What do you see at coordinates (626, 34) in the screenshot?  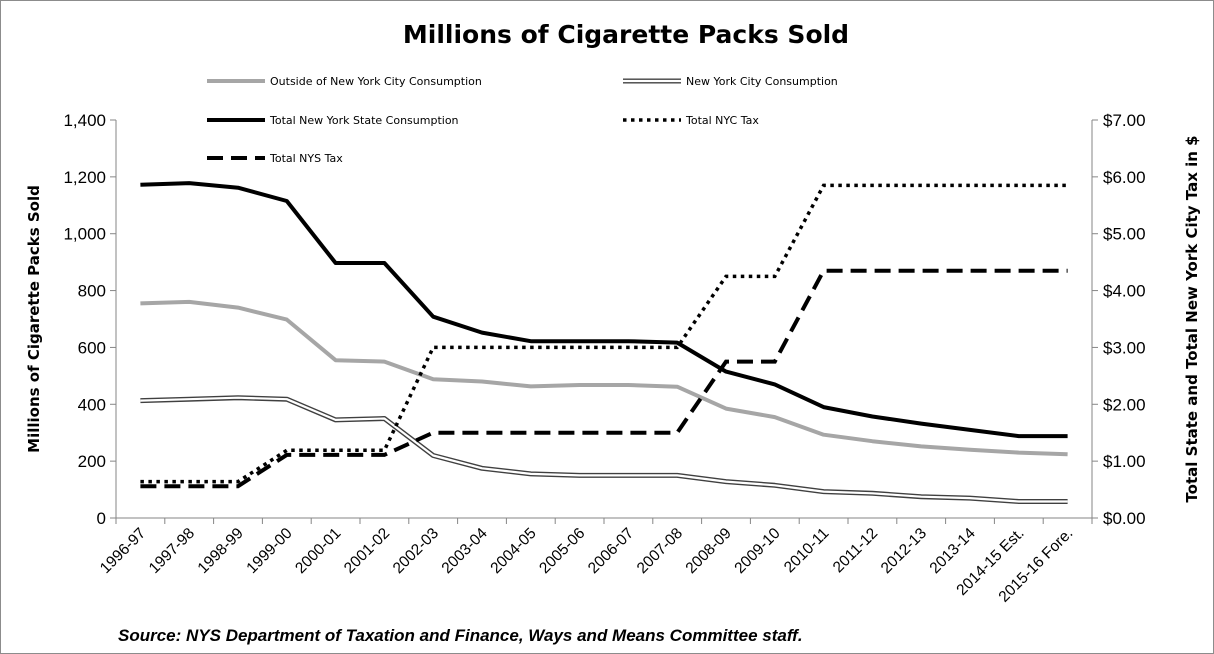 I see `chart-title: Millions of Cigarette Packs Sold` at bounding box center [626, 34].